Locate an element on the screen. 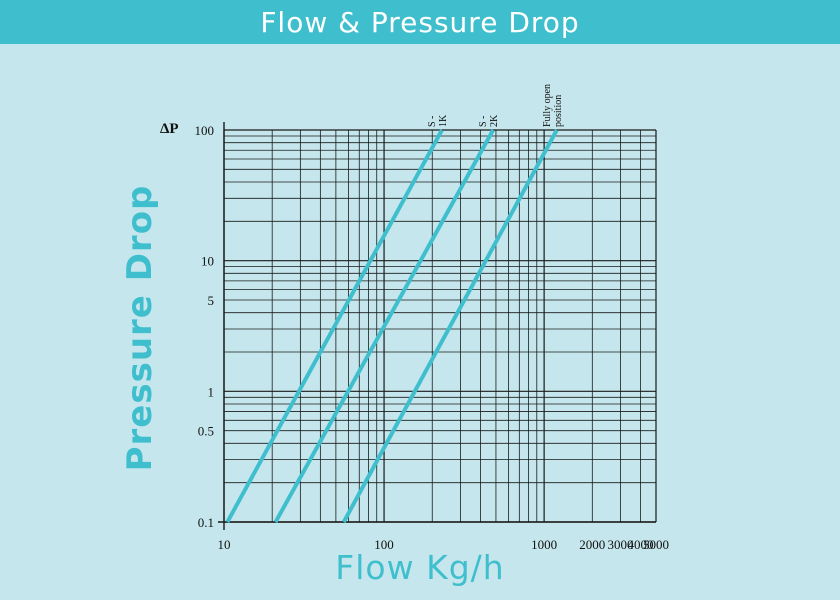  x-axis-title: Flow Kg/h is located at coordinates (420, 567).